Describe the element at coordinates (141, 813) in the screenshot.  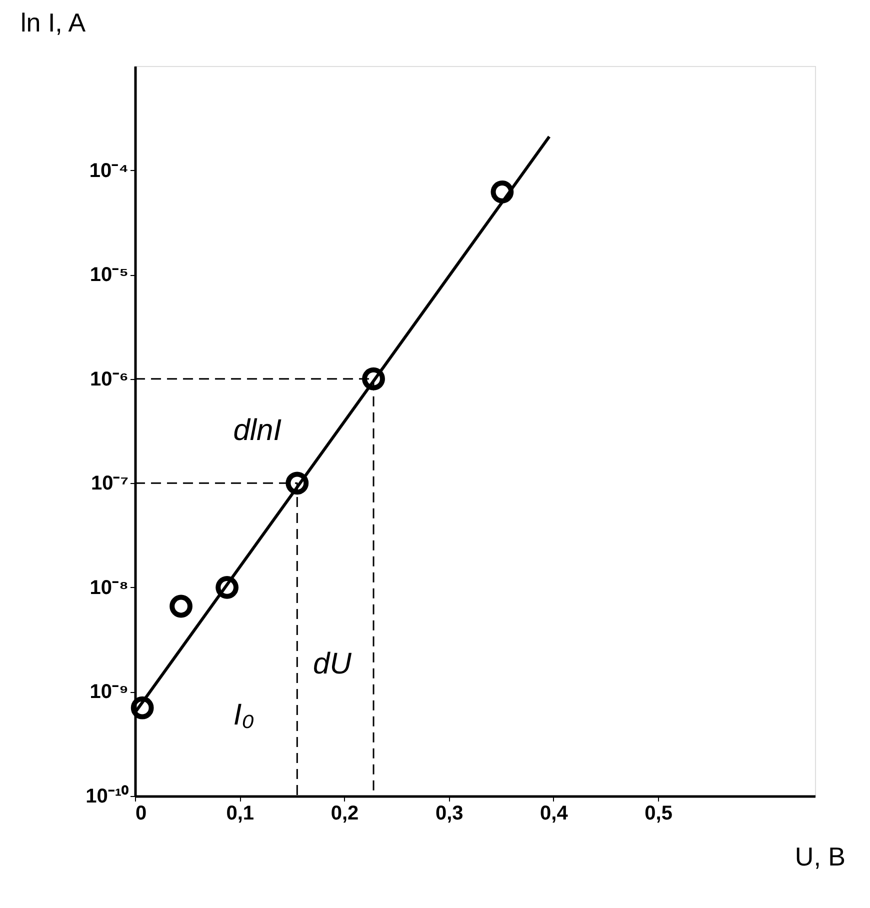
I see `x-tick-label: 0` at that location.